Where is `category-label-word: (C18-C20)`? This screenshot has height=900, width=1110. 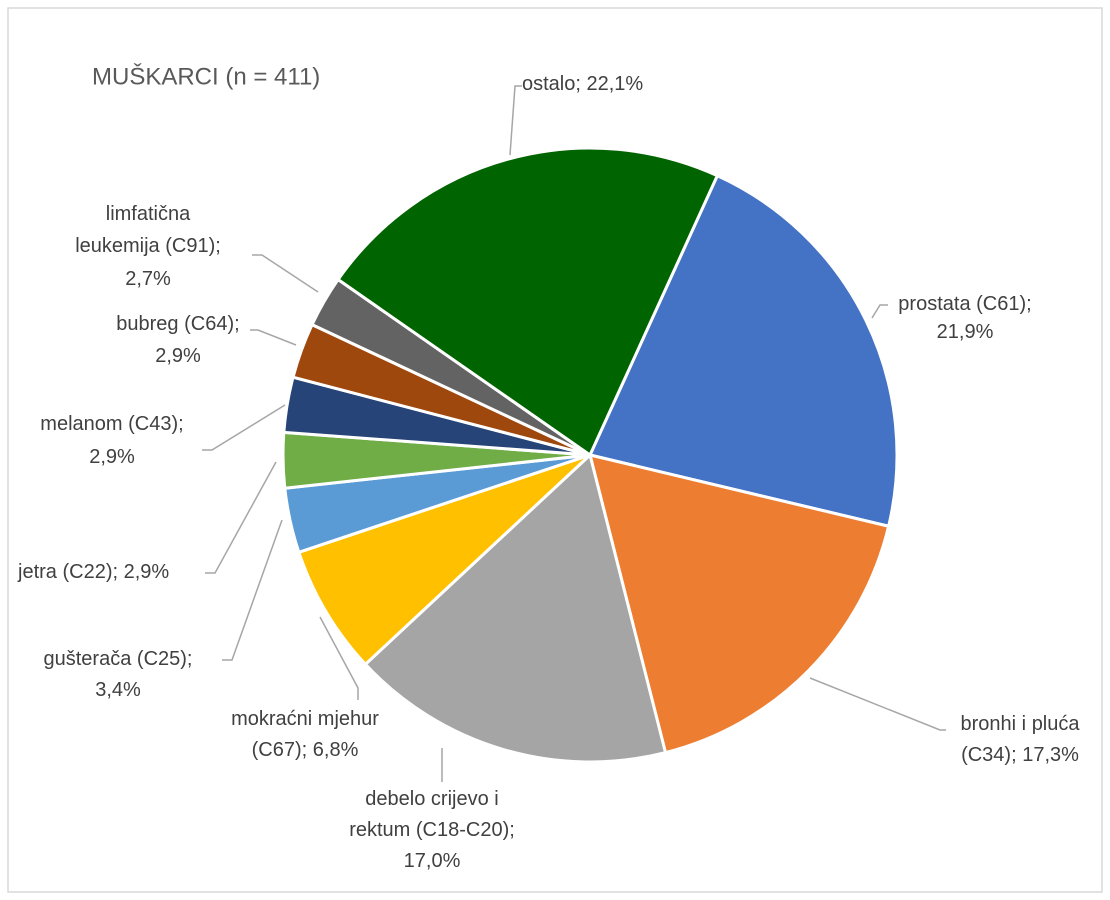
category-label-word: (C18-C20) is located at coordinates (462, 830).